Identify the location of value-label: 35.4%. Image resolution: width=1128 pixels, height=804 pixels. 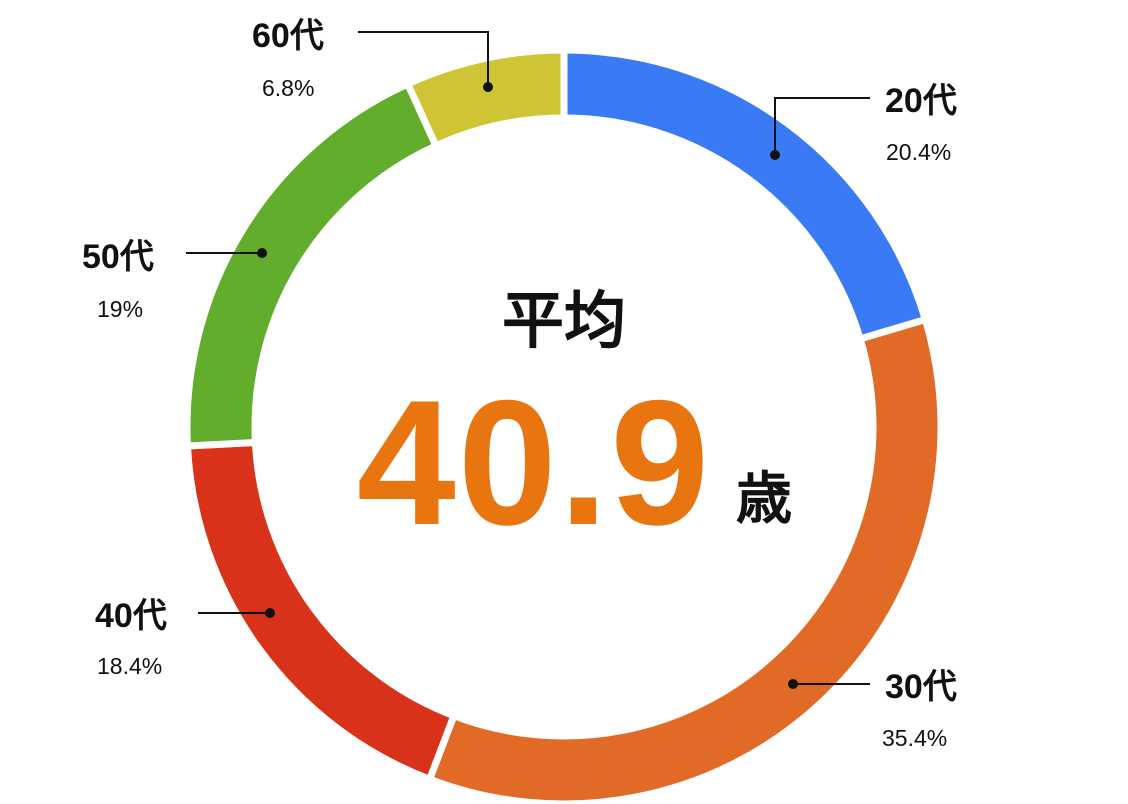
(914, 738).